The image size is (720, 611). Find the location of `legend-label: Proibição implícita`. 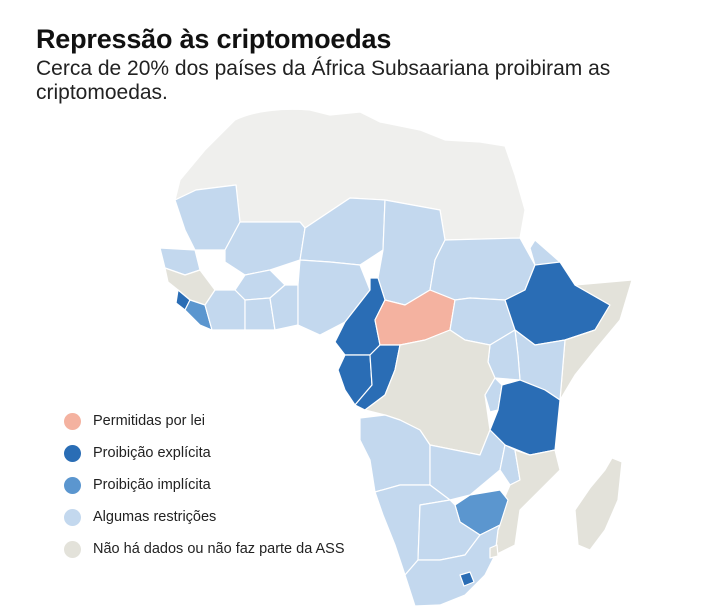

legend-label: Proibição implícita is located at coordinates (152, 485).